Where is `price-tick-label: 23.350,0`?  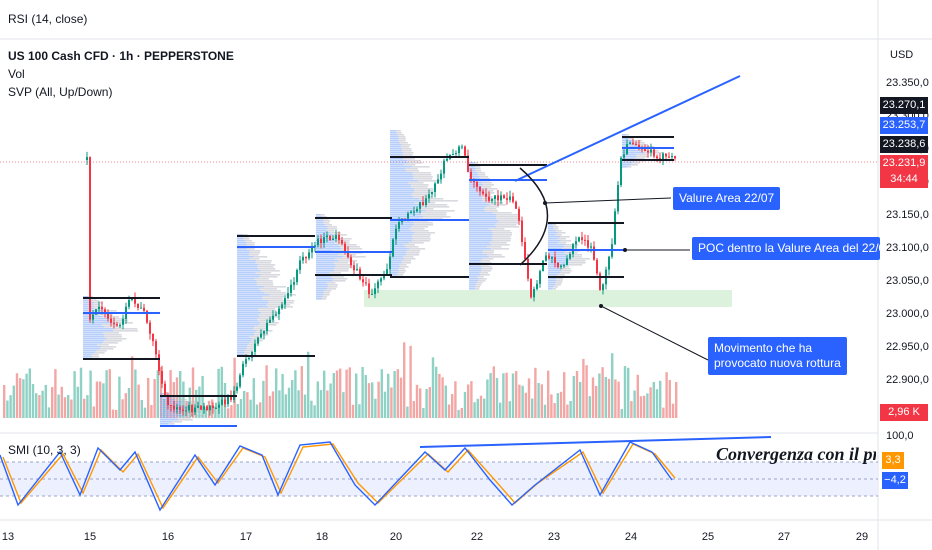
price-tick-label: 23.350,0 is located at coordinates (907, 83).